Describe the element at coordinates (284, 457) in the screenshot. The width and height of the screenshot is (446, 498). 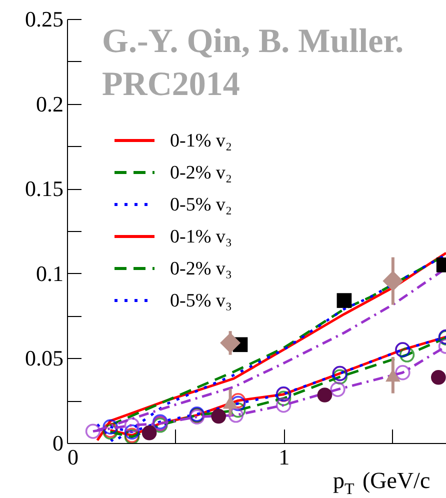
I see `x-tick-label: 1` at that location.